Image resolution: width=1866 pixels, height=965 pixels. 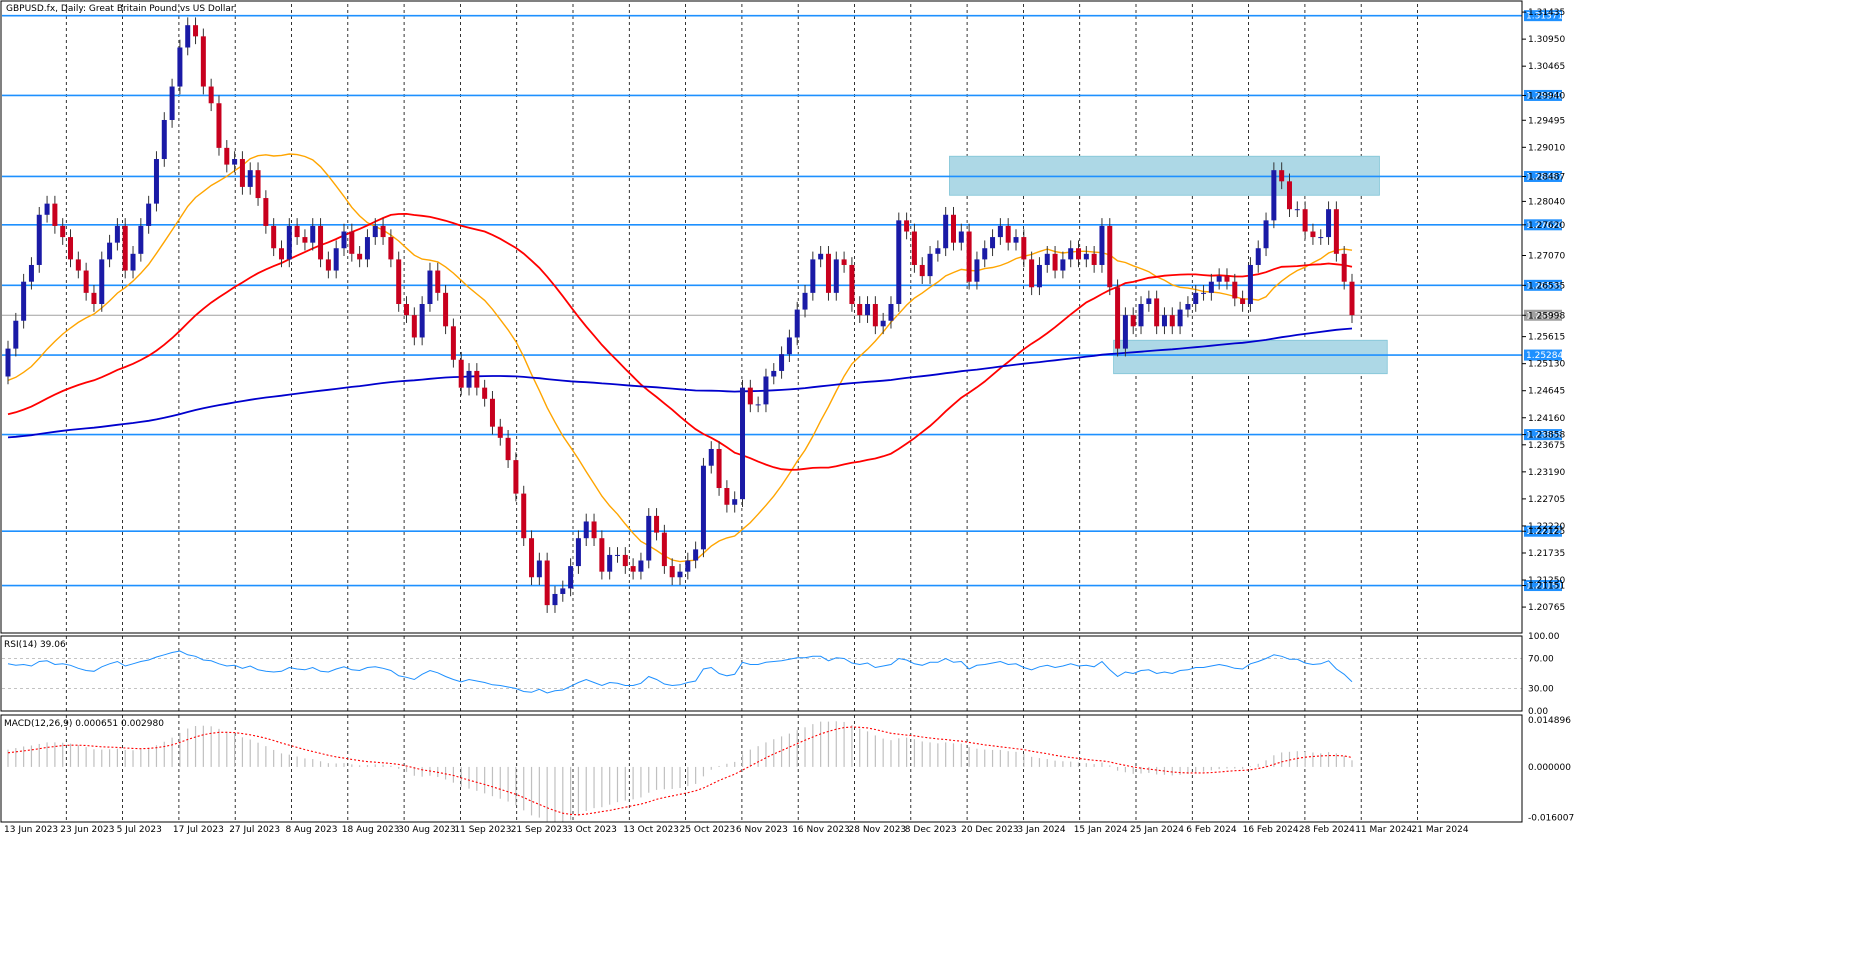 What do you see at coordinates (1383, 830) in the screenshot?
I see `x-date-label: 11 Mar 2024` at bounding box center [1383, 830].